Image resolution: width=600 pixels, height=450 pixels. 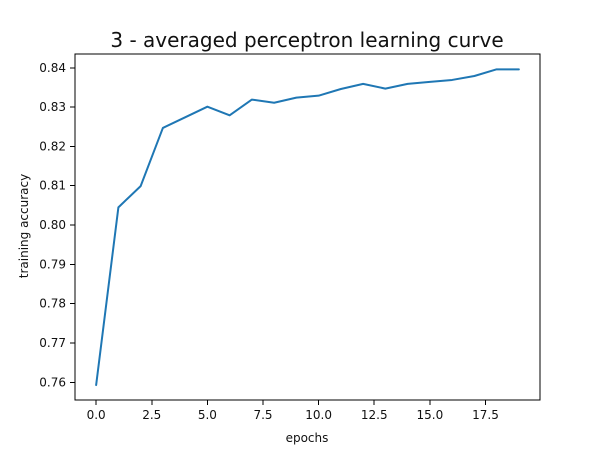 I want to click on x-tick-label: 2.5, so click(x=151, y=415).